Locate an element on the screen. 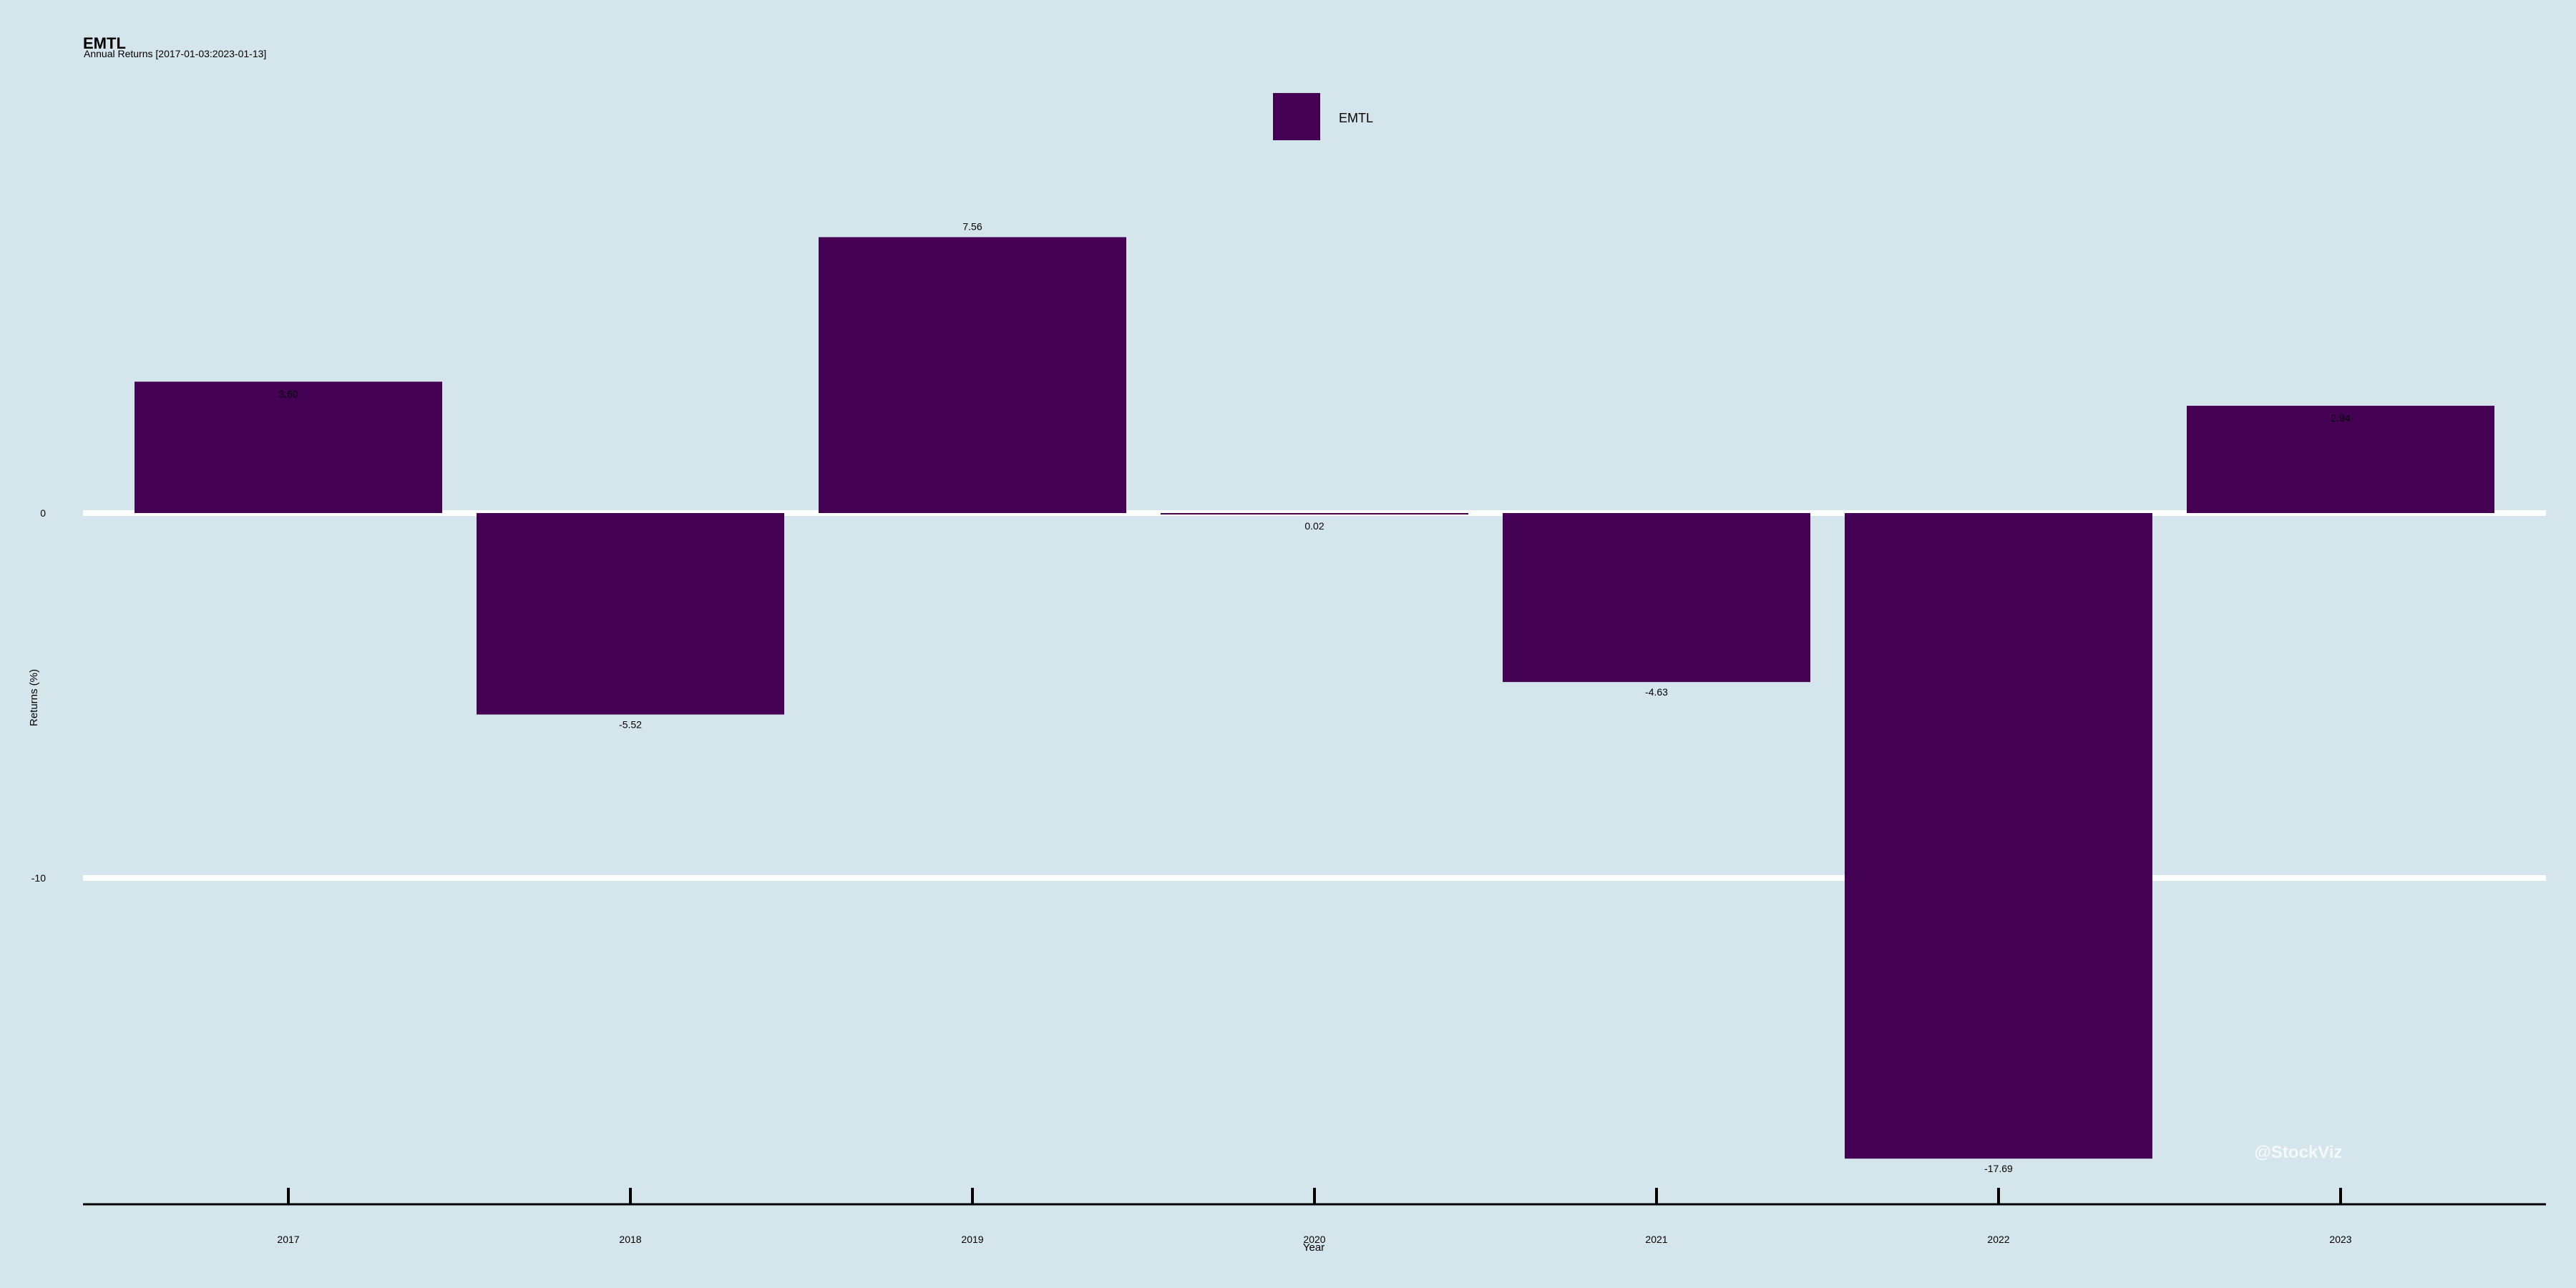 The image size is (2576, 1288). data-label-2020: 0.02 is located at coordinates (1314, 526).